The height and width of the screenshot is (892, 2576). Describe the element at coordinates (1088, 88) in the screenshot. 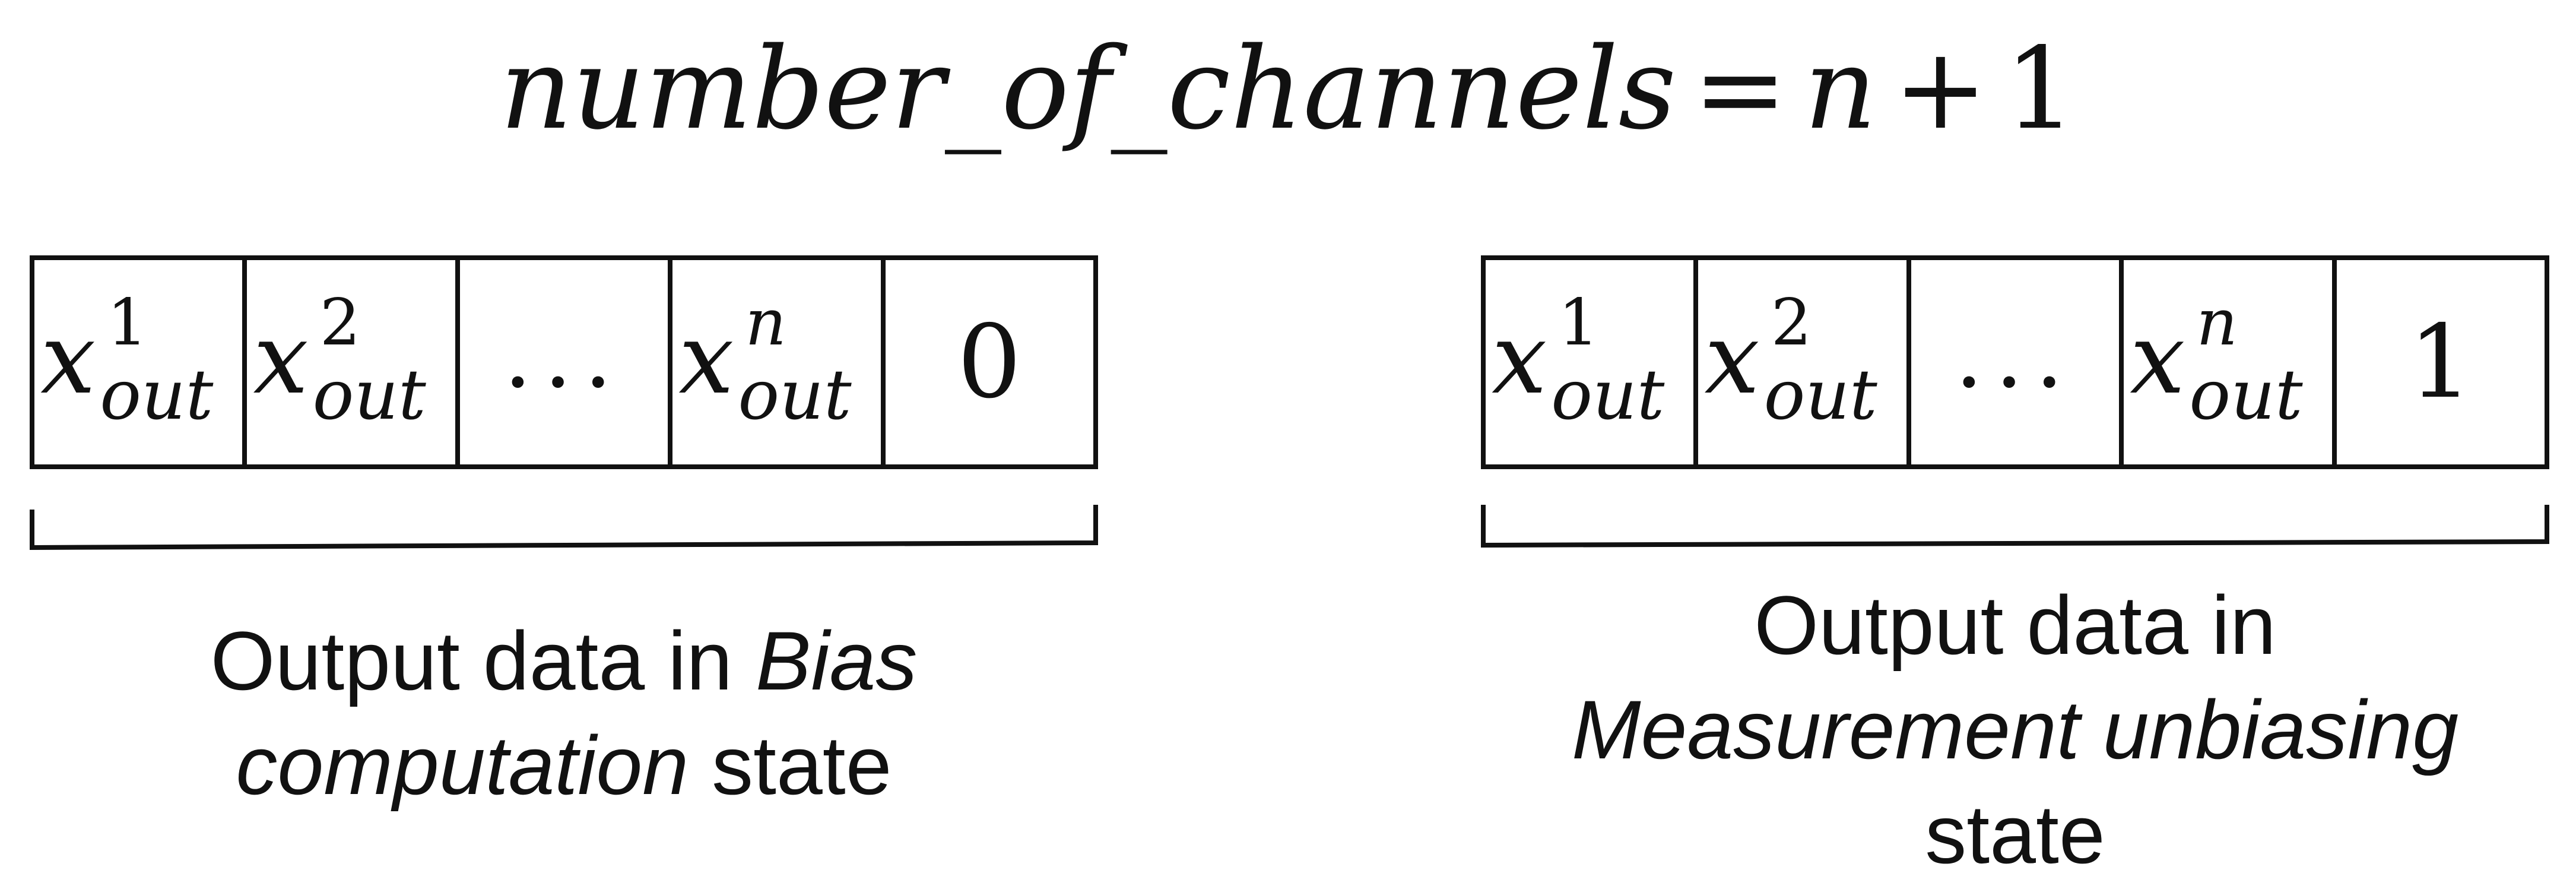

I see `formula-lhs: number_of_channels` at that location.